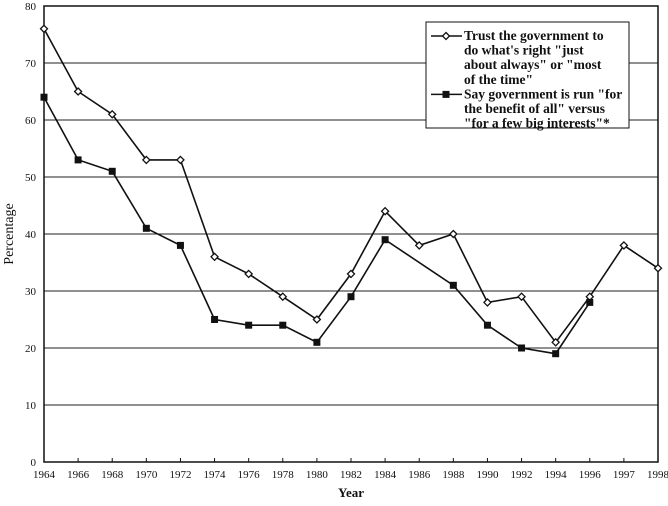 This screenshot has height=506, width=668. Describe the element at coordinates (283, 475) in the screenshot. I see `x-tick-label: 1978` at that location.